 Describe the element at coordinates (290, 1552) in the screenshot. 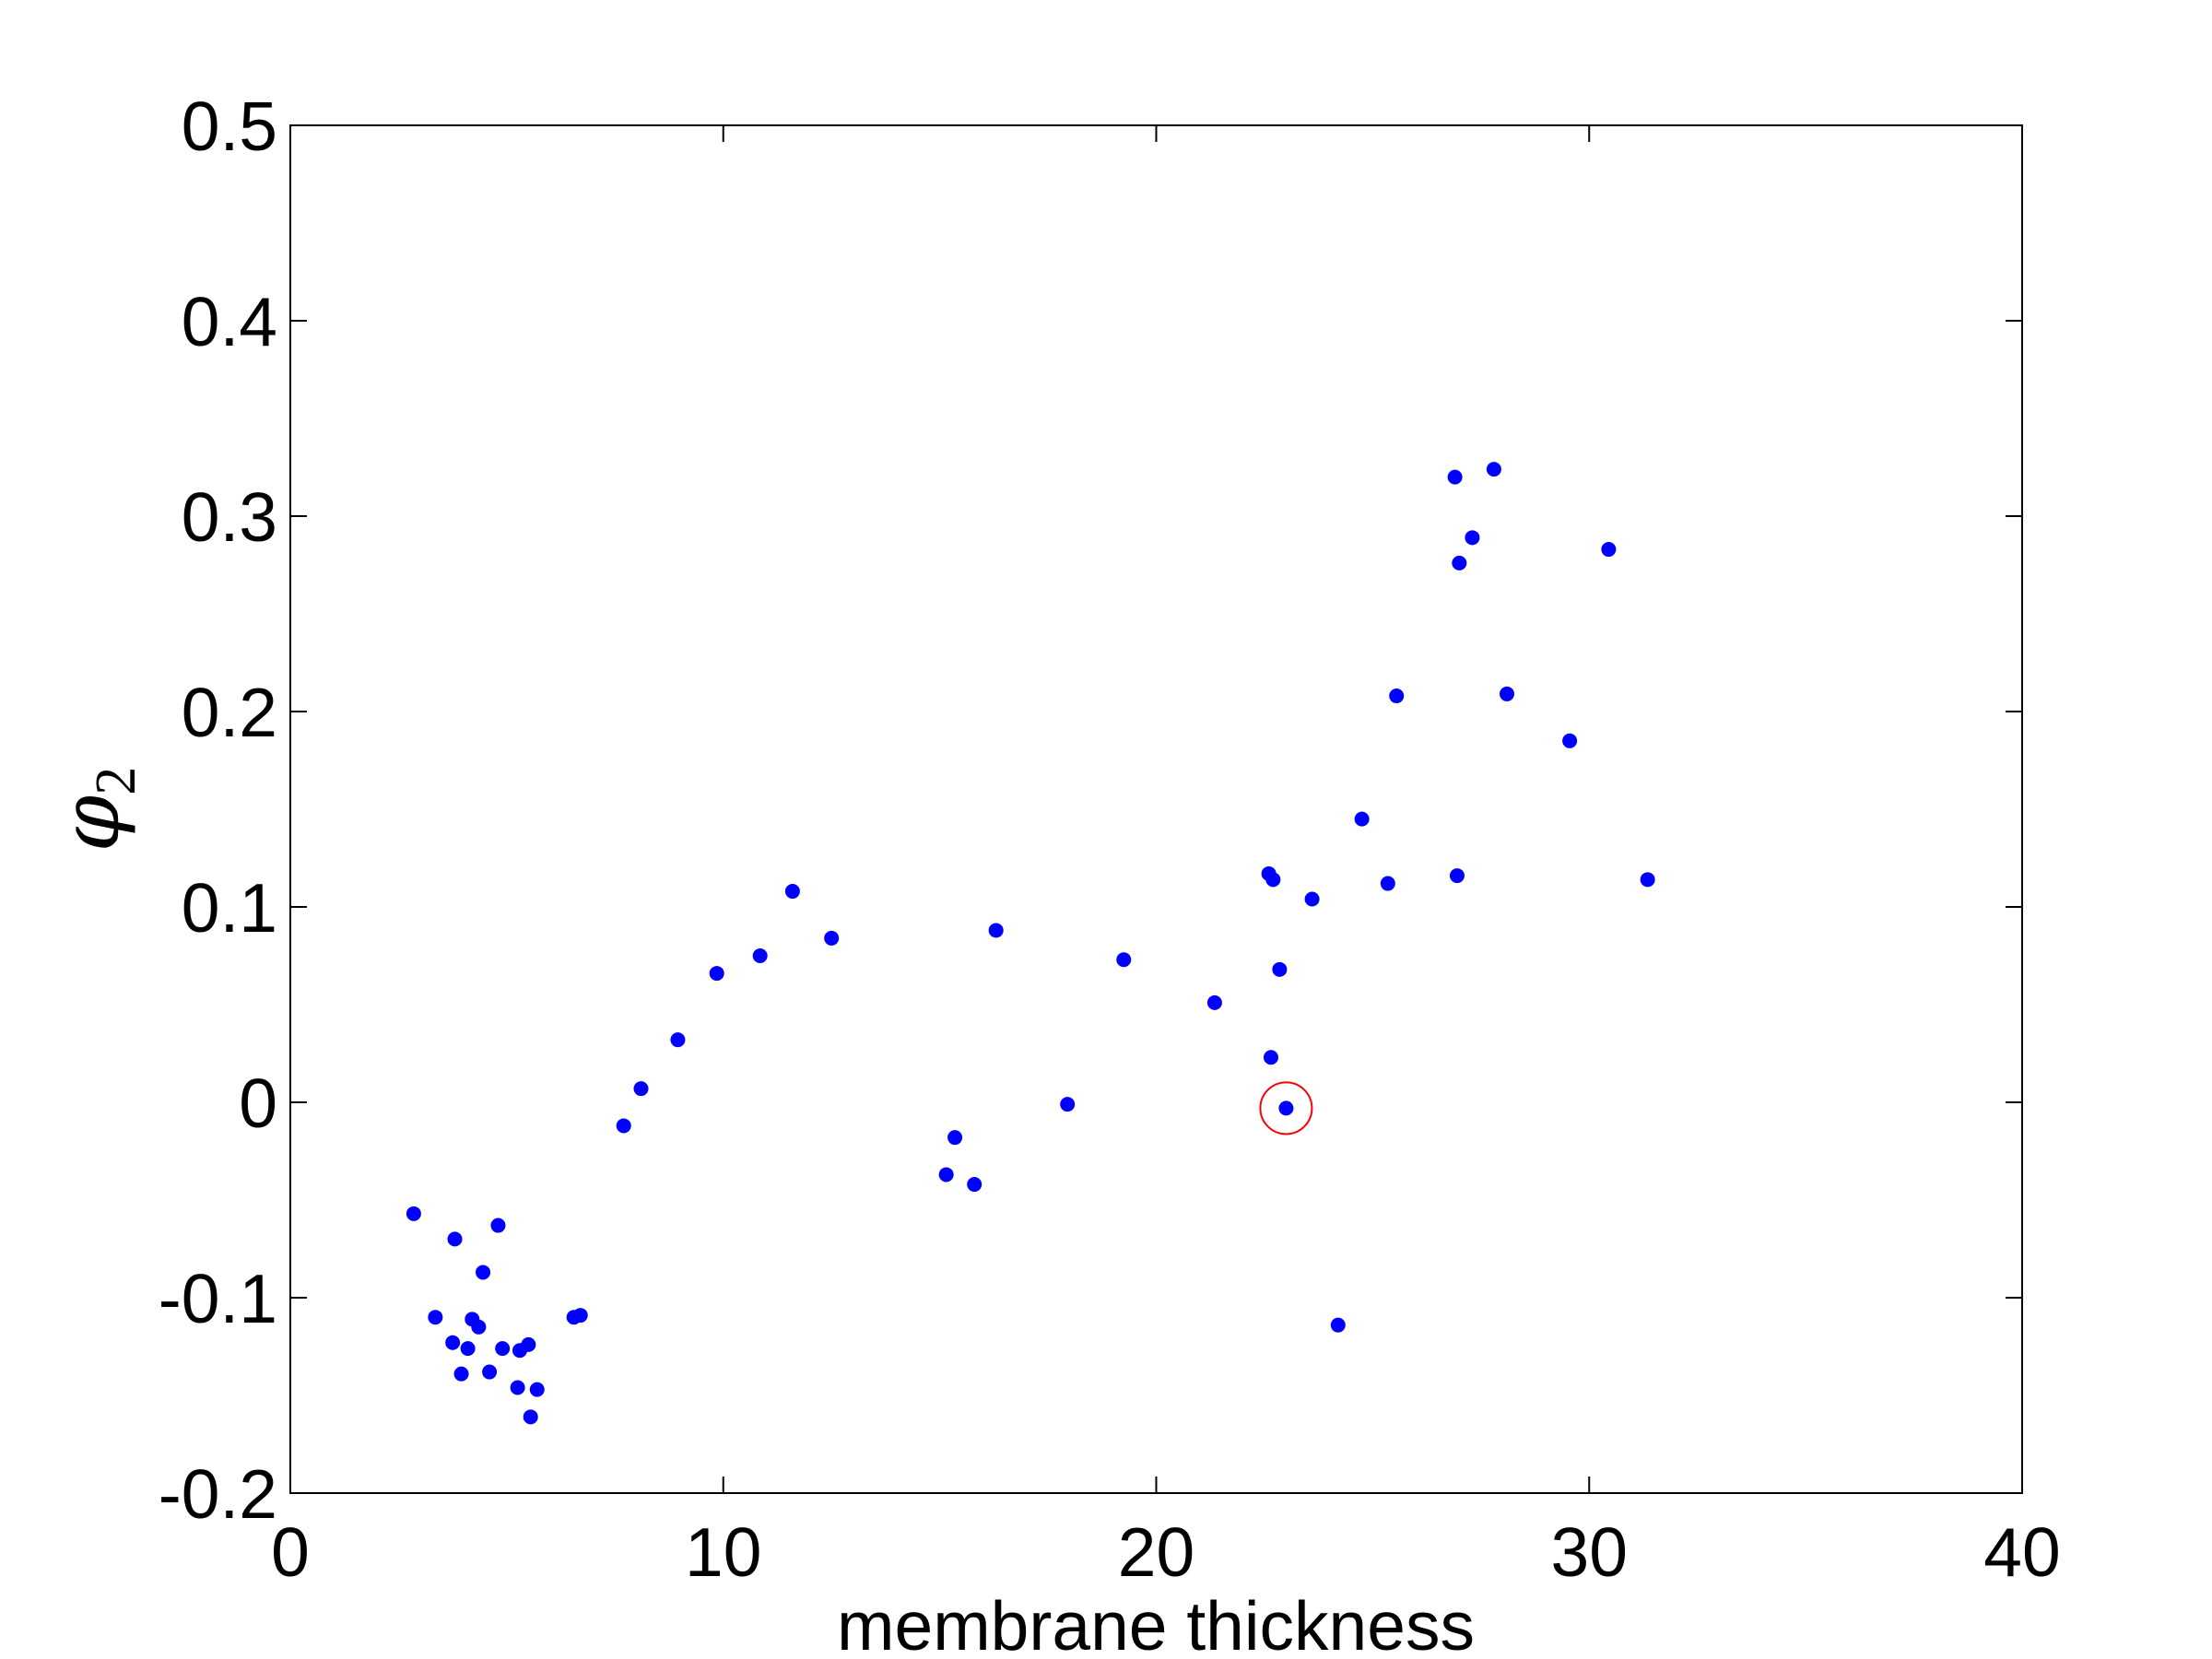

I see `x-tick-label: 0` at that location.